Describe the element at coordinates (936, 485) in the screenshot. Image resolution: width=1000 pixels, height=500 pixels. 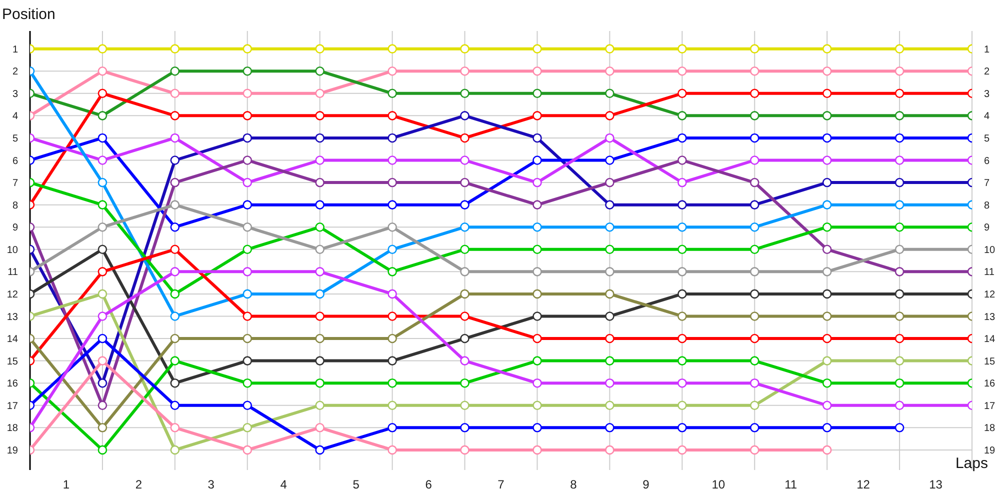
I see `x-tick-label: 13` at that location.